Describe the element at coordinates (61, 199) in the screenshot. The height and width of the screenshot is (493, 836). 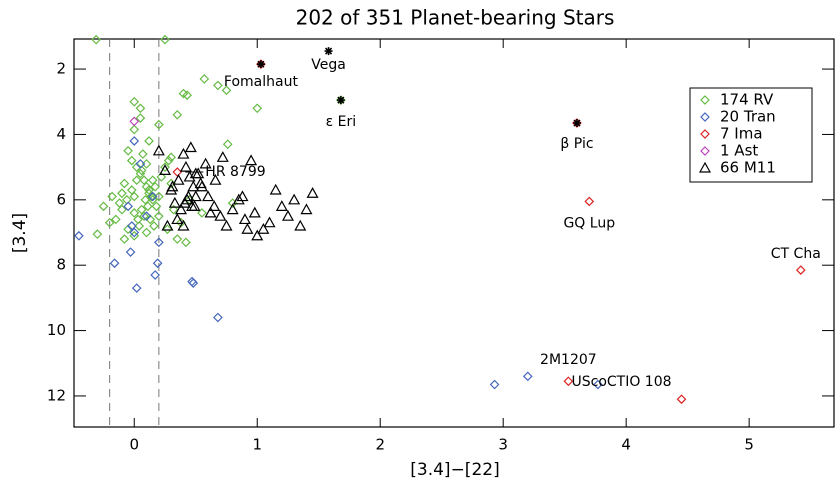
I see `y-tick-label: 6` at that location.